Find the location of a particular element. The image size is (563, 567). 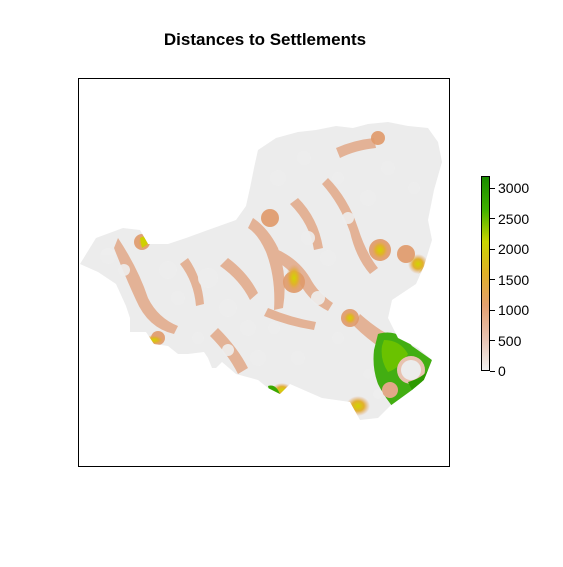

legend-tick-label: 2000 is located at coordinates (514, 249).